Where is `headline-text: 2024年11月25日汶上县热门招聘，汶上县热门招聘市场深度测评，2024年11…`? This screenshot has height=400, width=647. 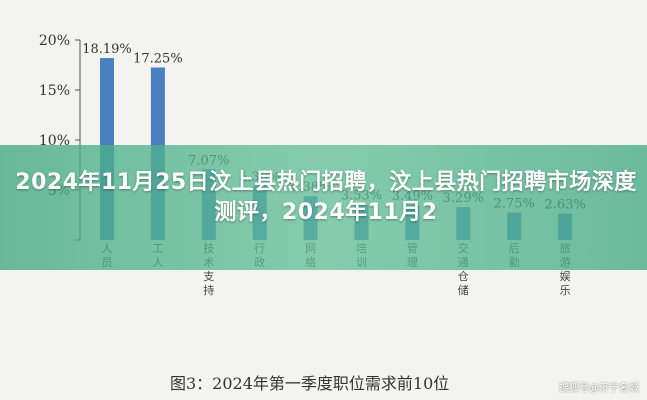 headline-text: 2024年11月25日汶上县热门招聘，汶上县热门招聘市场深度测评，2024年11… is located at coordinates (326, 197).